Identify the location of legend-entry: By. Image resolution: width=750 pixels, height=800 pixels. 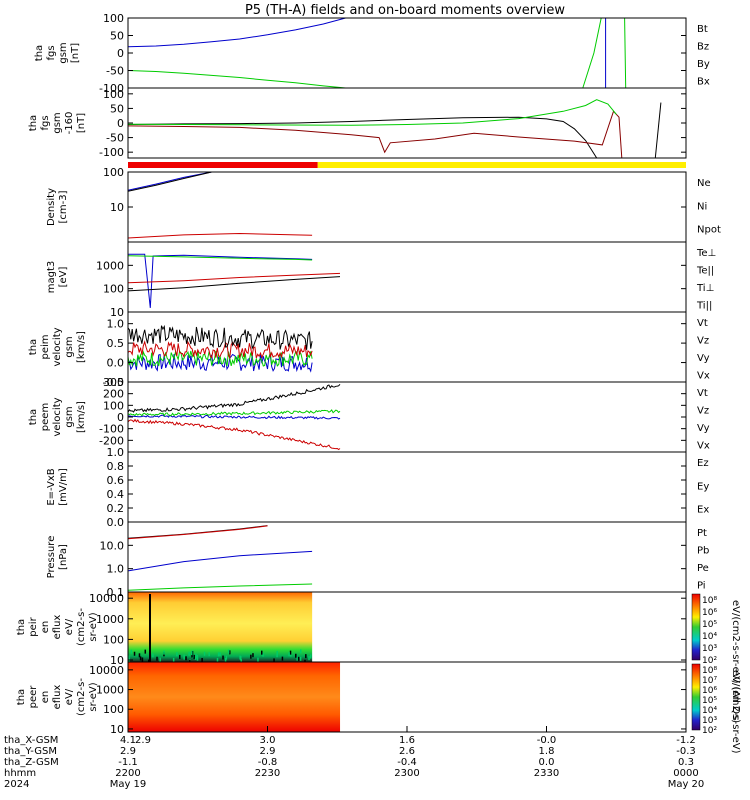
(703, 64).